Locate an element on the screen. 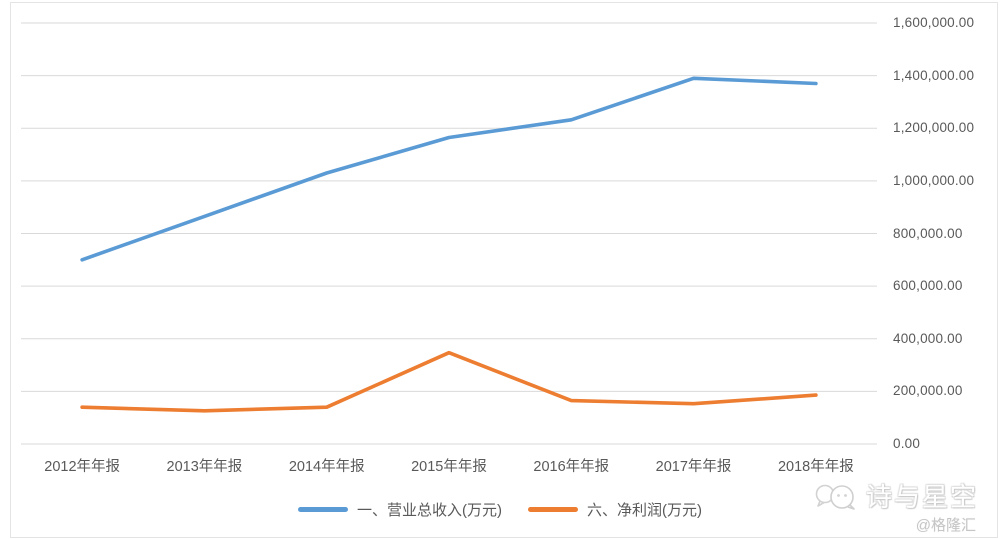 This screenshot has height=539, width=1000. y-axis-label: 1,200,000.00 is located at coordinates (934, 128).